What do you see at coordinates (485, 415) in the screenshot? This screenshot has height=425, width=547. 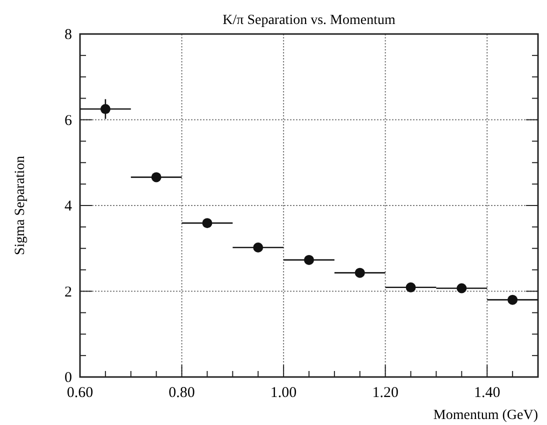 I see `x-axis-title: Momentum (GeV)` at bounding box center [485, 415].